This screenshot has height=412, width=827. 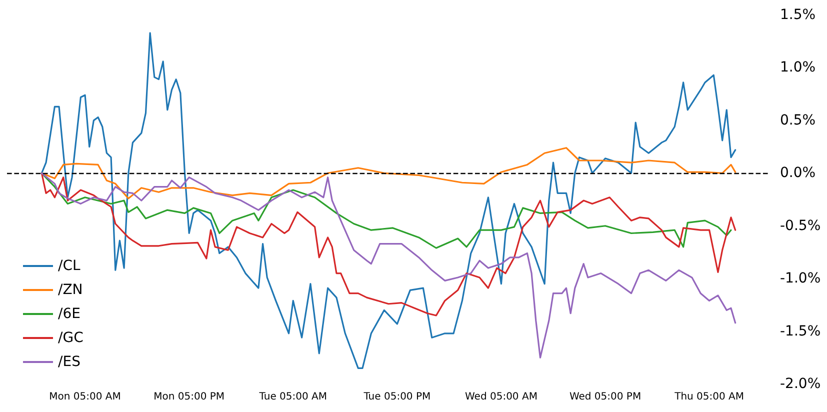 I want to click on x-tick-label: Mon 05:00 AM, so click(x=85, y=397).